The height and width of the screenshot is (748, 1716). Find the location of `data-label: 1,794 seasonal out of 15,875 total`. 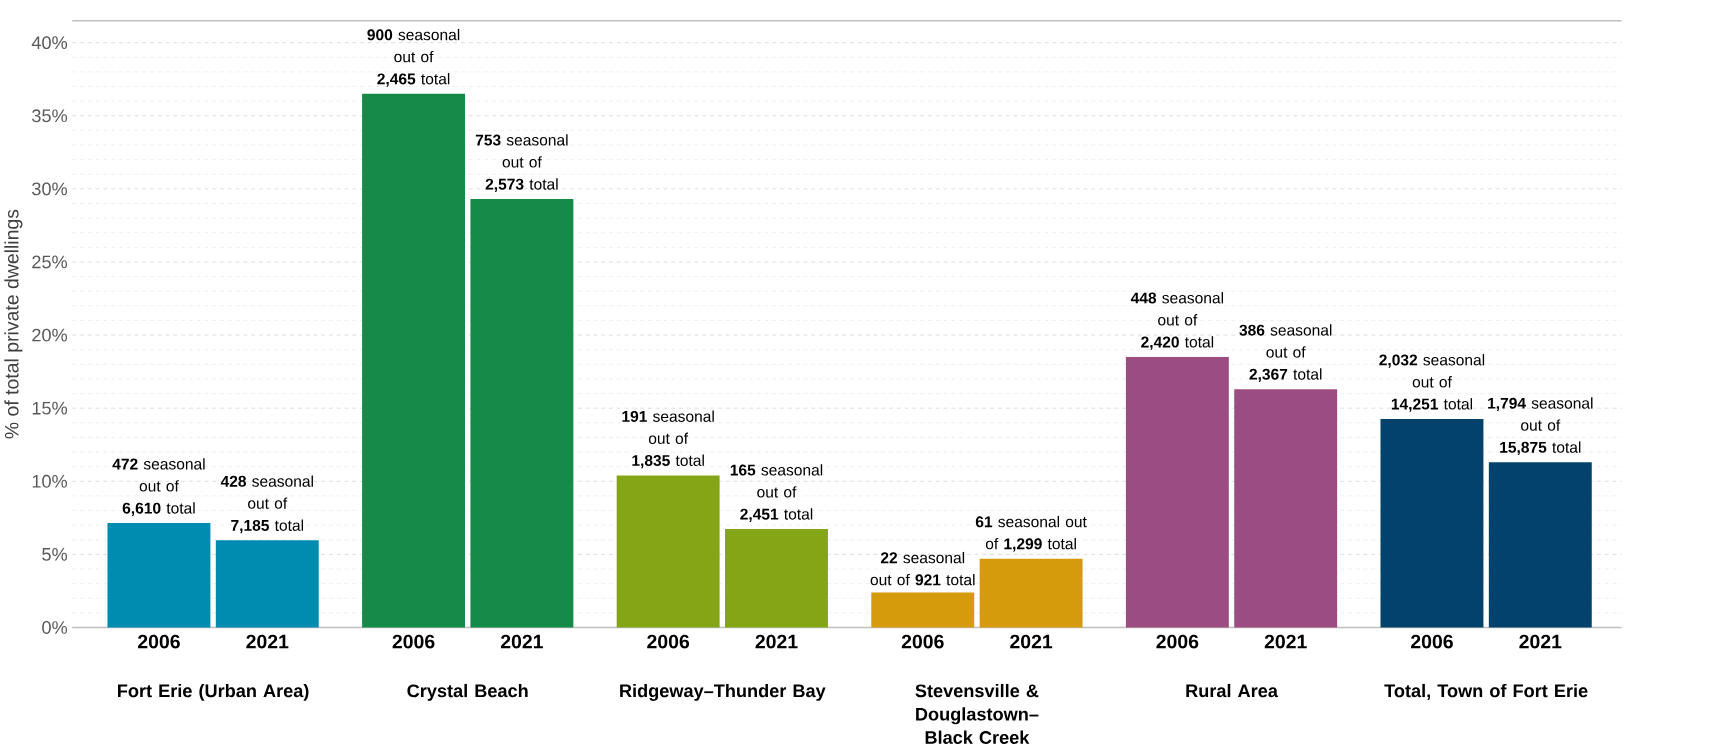

data-label: 1,794 seasonal out of 15,875 total is located at coordinates (1540, 426).